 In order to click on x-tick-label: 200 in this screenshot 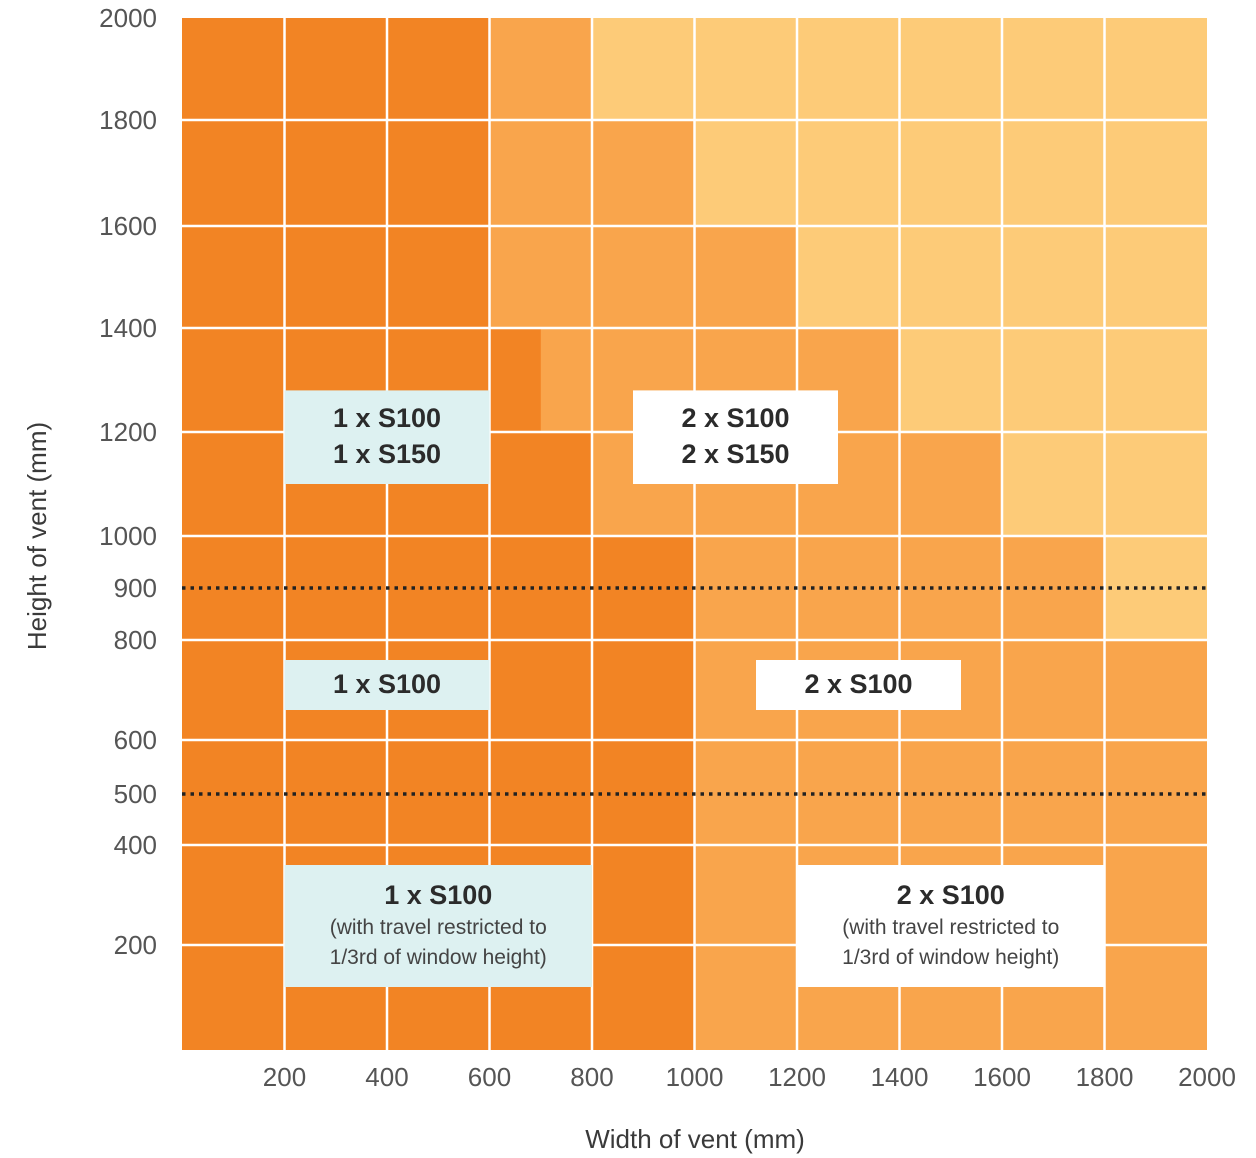, I will do `click(284, 1077)`.